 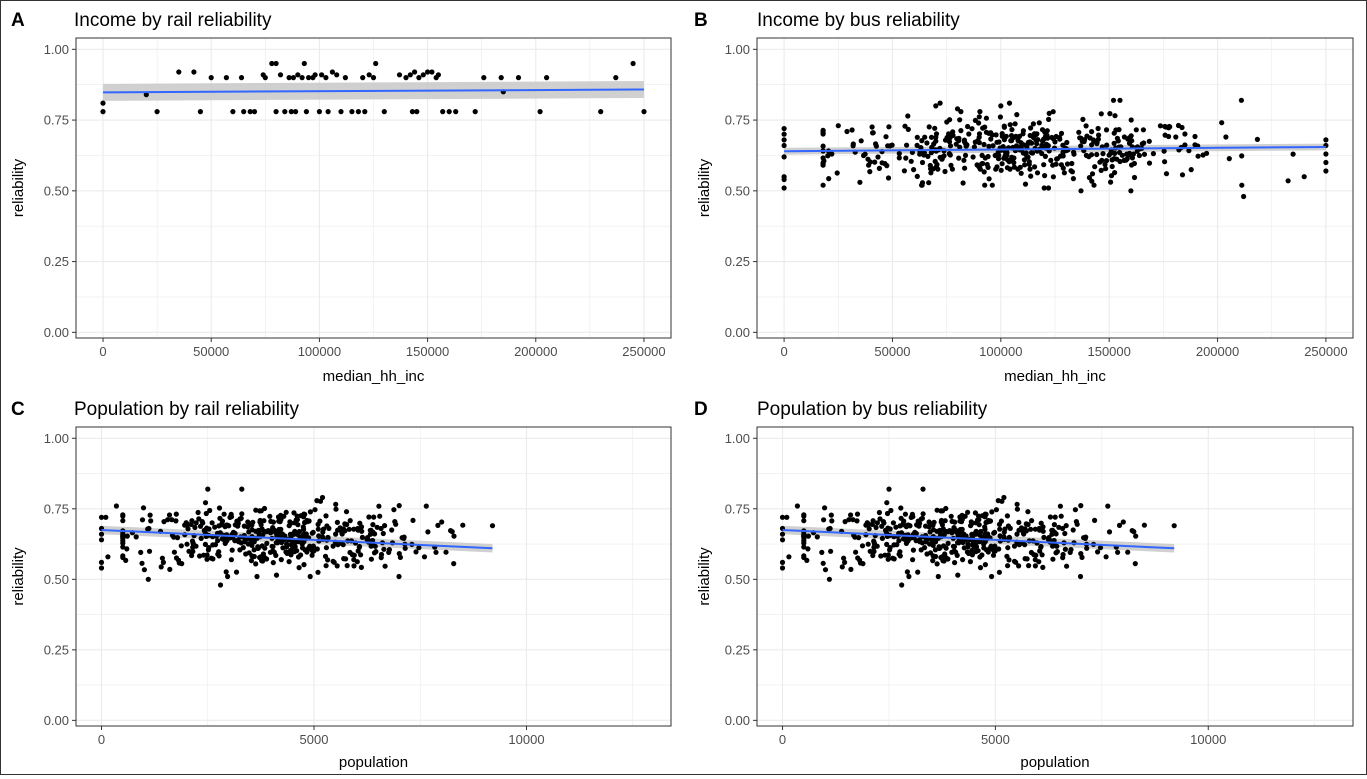 What do you see at coordinates (102, 351) in the screenshot?
I see `x-tick-label: 0` at bounding box center [102, 351].